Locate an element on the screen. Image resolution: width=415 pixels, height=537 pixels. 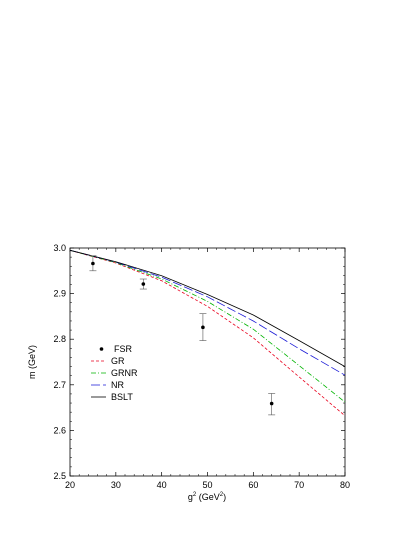
y-tick-label: 2.7 is located at coordinates (59, 385).